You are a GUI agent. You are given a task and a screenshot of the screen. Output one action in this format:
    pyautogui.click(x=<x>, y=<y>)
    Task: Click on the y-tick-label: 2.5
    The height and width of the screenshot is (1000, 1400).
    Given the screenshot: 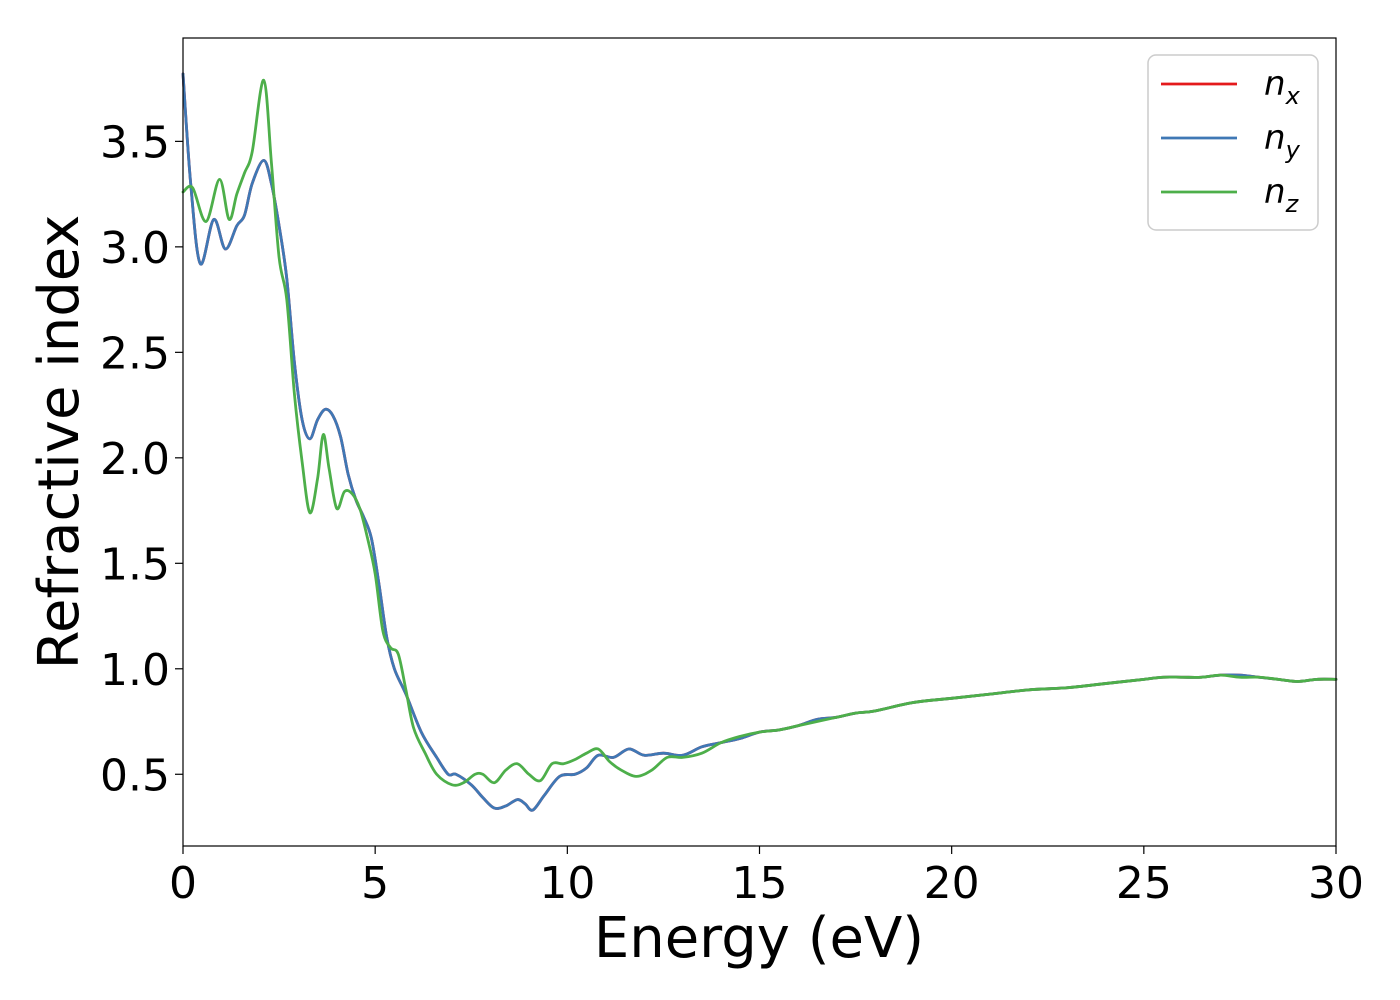 What is the action you would take?
    pyautogui.click(x=135, y=353)
    